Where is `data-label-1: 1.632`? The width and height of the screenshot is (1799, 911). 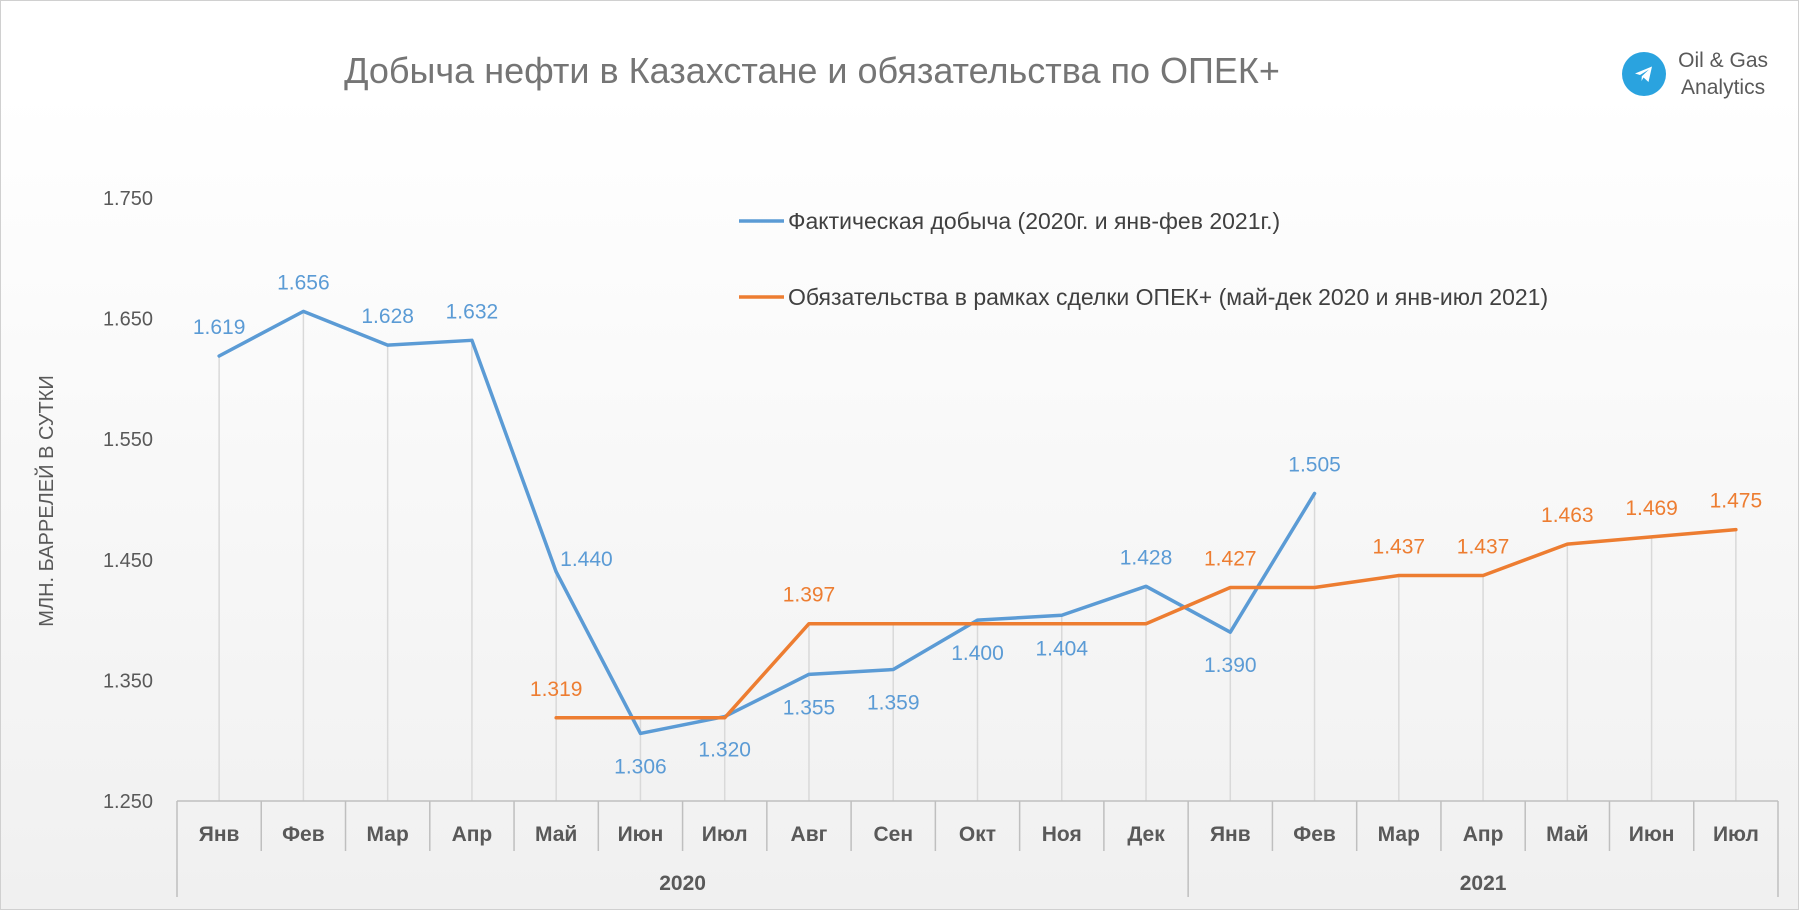
data-label-1: 1.632 is located at coordinates (472, 311).